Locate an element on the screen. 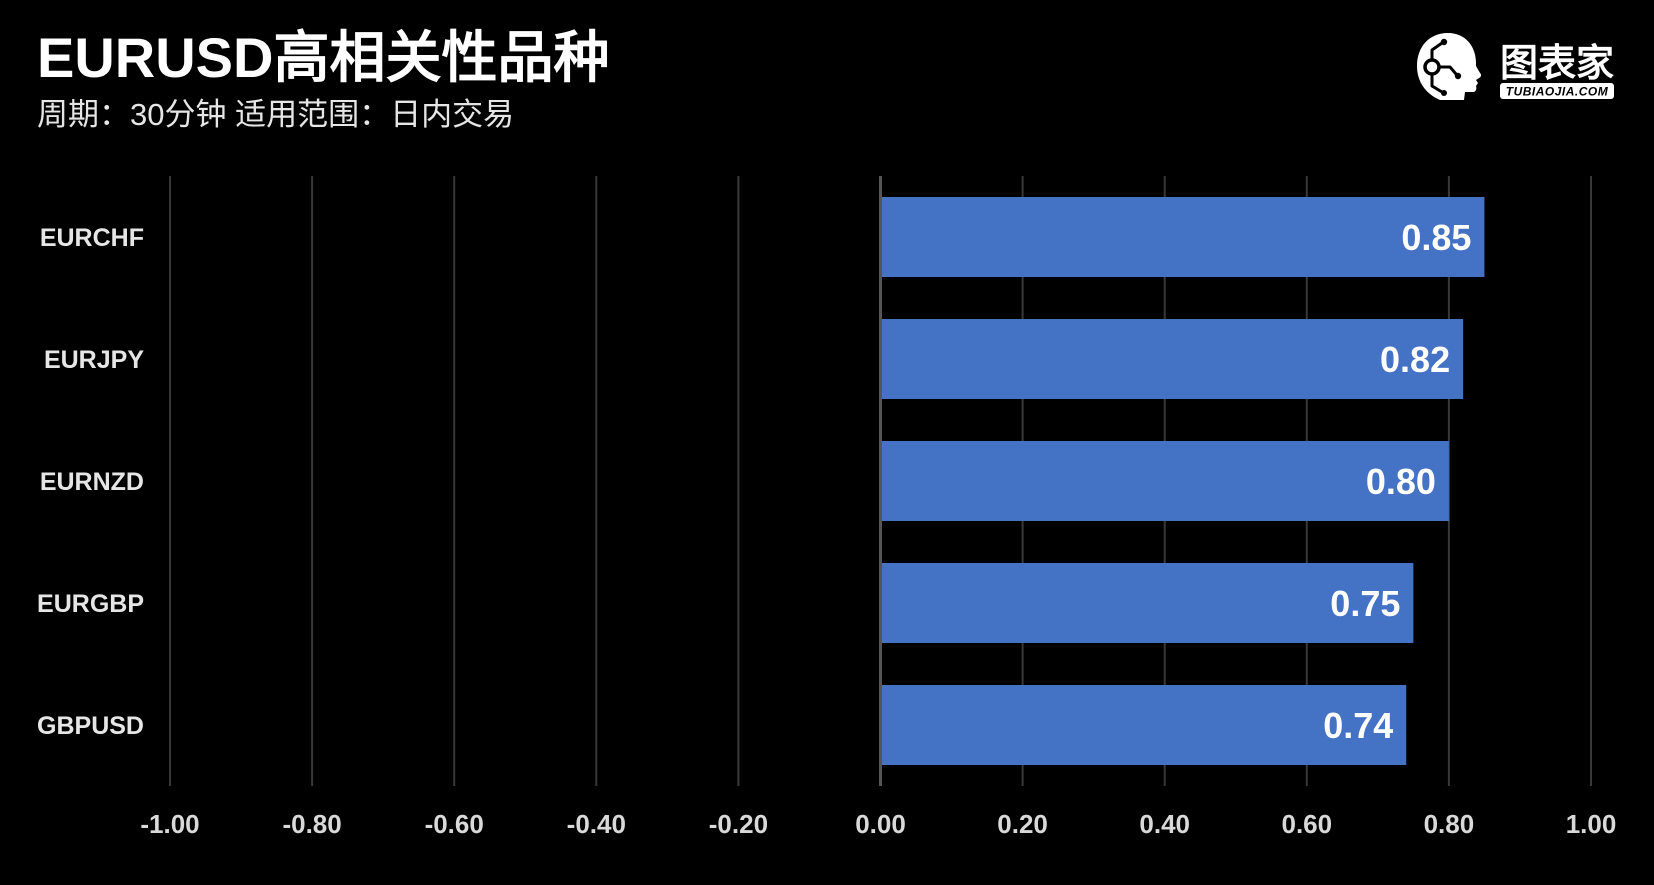 The image size is (1654, 885). x-tick-label: 0.80 is located at coordinates (1449, 824).